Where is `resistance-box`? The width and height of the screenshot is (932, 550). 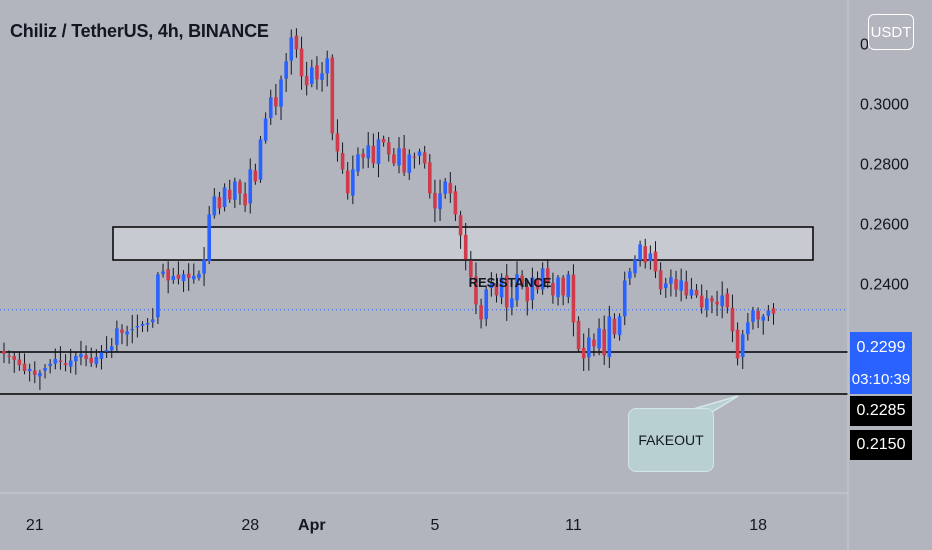 resistance-box is located at coordinates (463, 243).